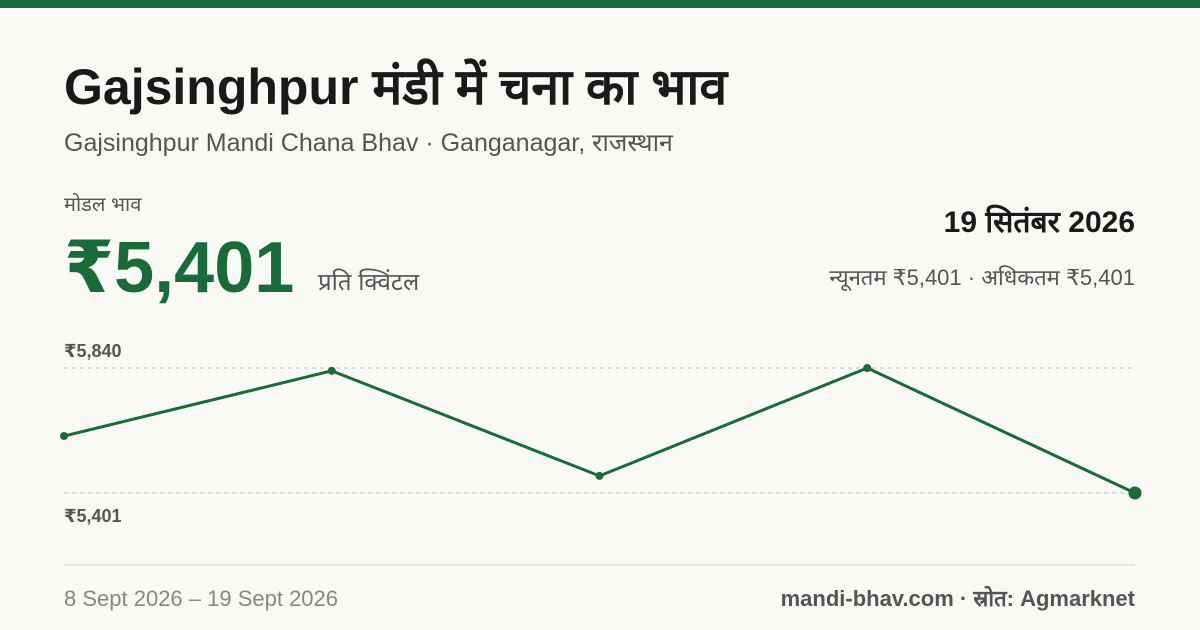 This screenshot has width=1200, height=630. Describe the element at coordinates (179, 268) in the screenshot. I see `price: ₹5,401` at that location.